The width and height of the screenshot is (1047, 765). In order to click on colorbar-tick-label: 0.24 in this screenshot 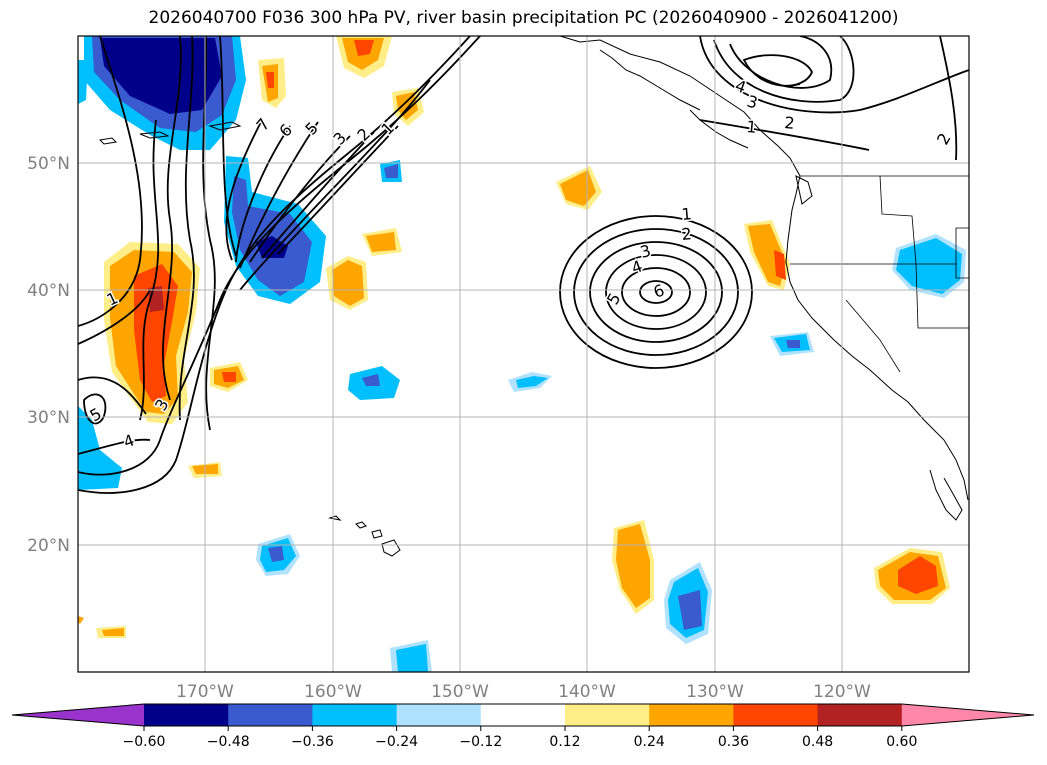, I will do `click(649, 742)`.